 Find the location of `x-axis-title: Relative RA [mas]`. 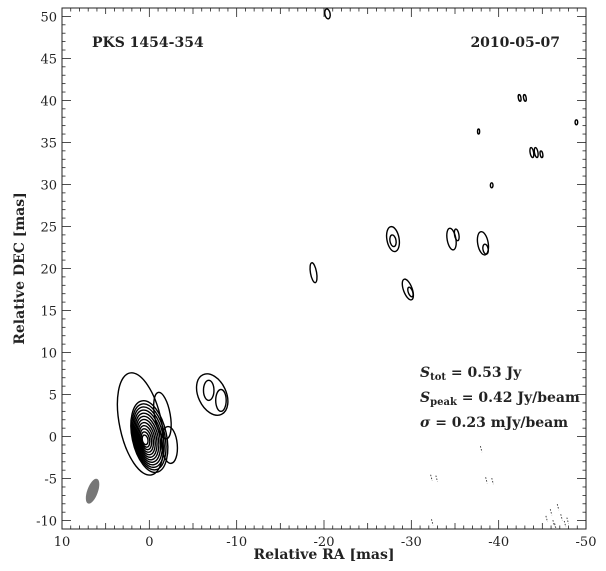

x-axis-title: Relative RA [mas] is located at coordinates (323, 555).